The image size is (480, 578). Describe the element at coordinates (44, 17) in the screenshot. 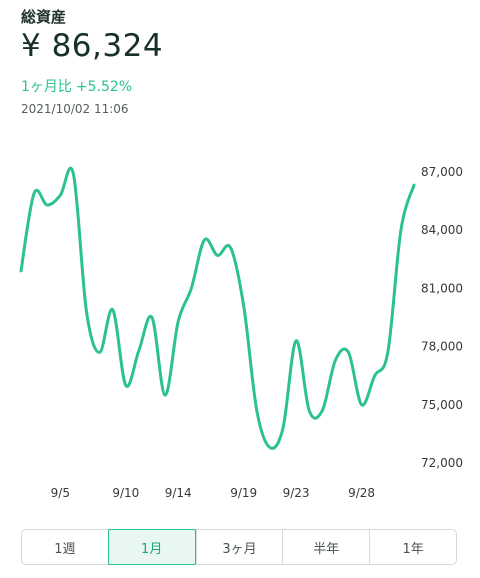

I see `page-title: 総資産` at that location.